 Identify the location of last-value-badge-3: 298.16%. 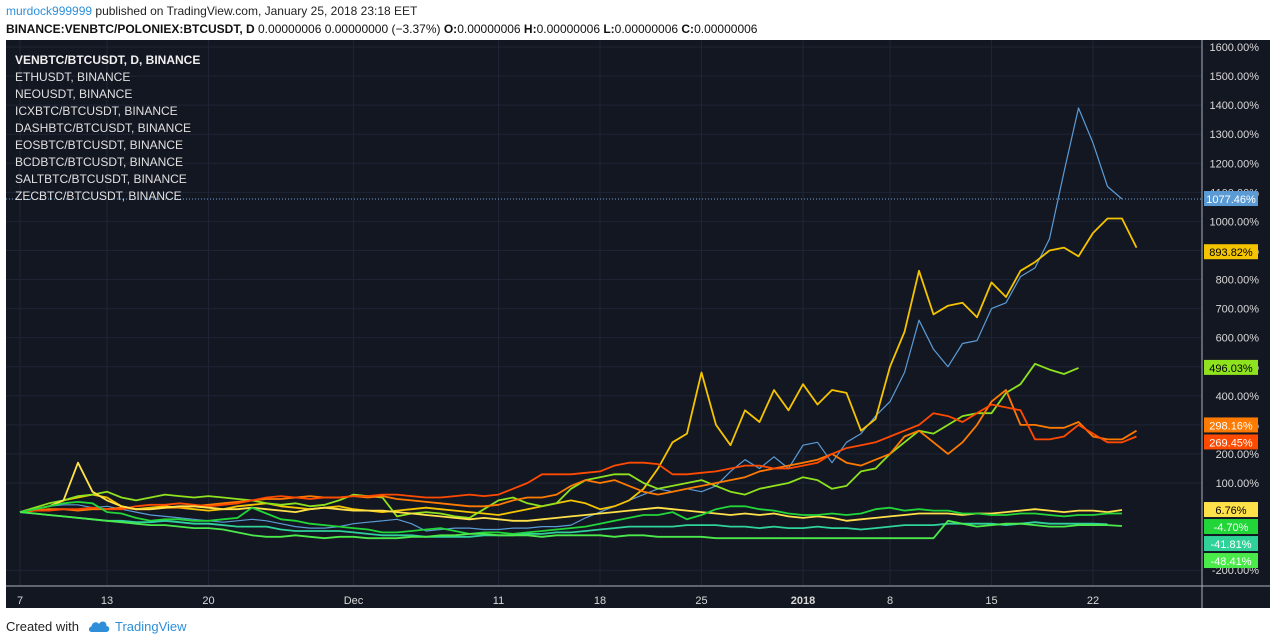
(1231, 425).